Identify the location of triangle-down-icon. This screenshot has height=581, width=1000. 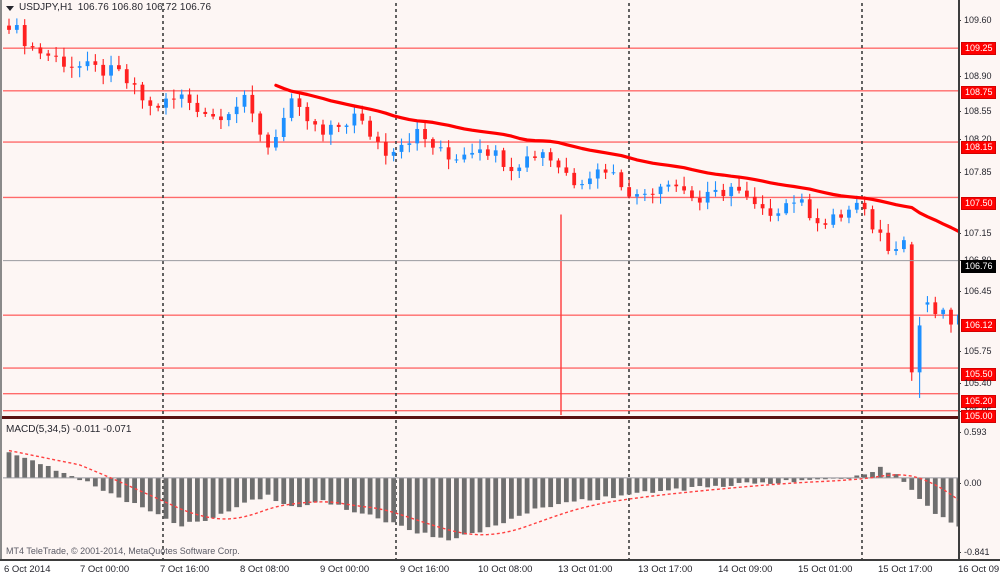
(10, 8).